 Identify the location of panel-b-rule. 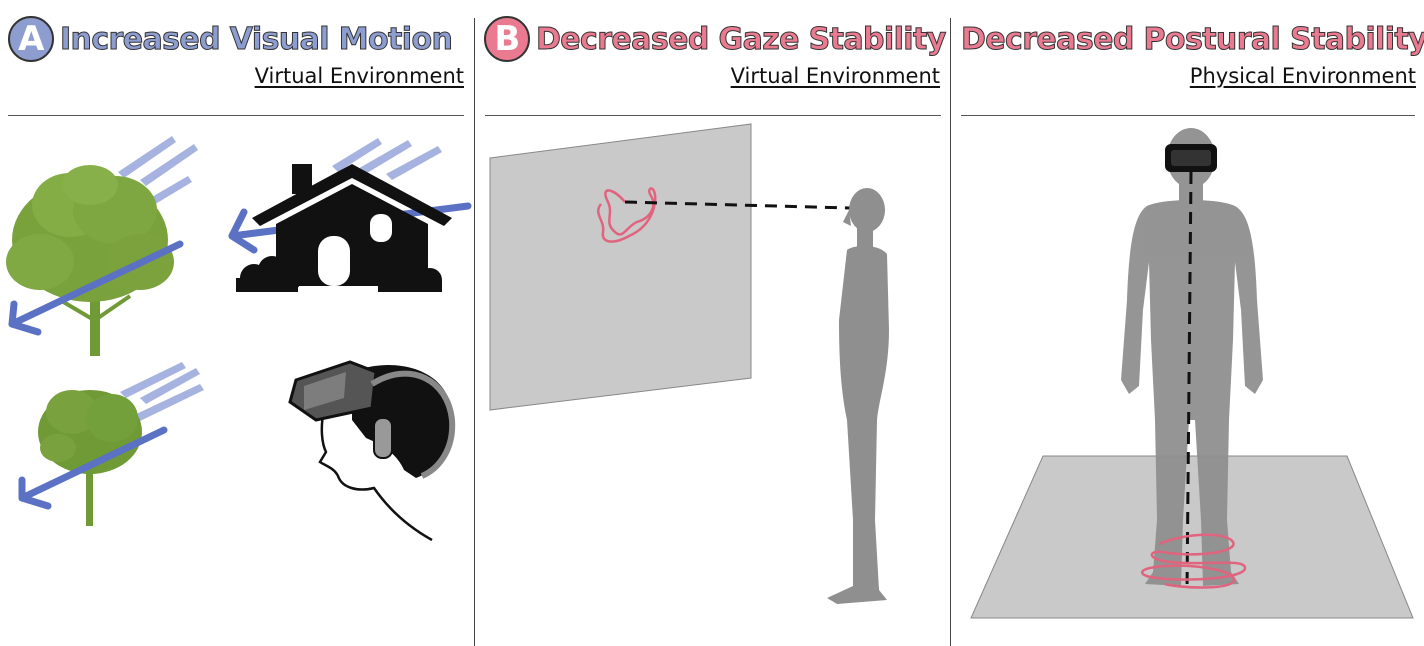
(713, 115).